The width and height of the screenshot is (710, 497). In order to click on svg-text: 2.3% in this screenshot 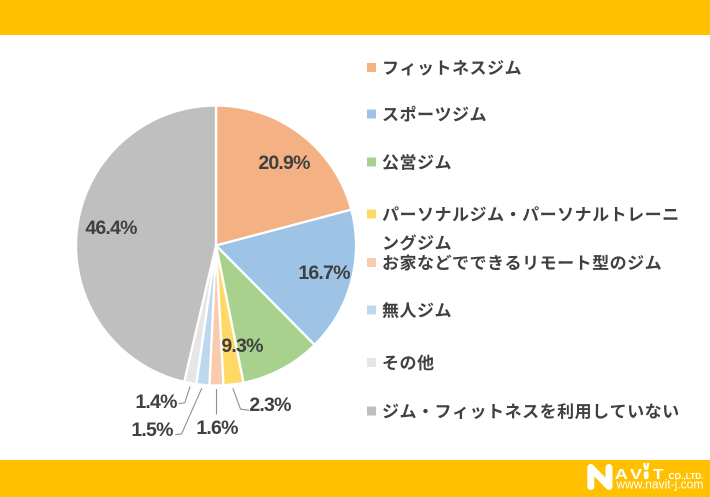, I will do `click(270, 405)`.